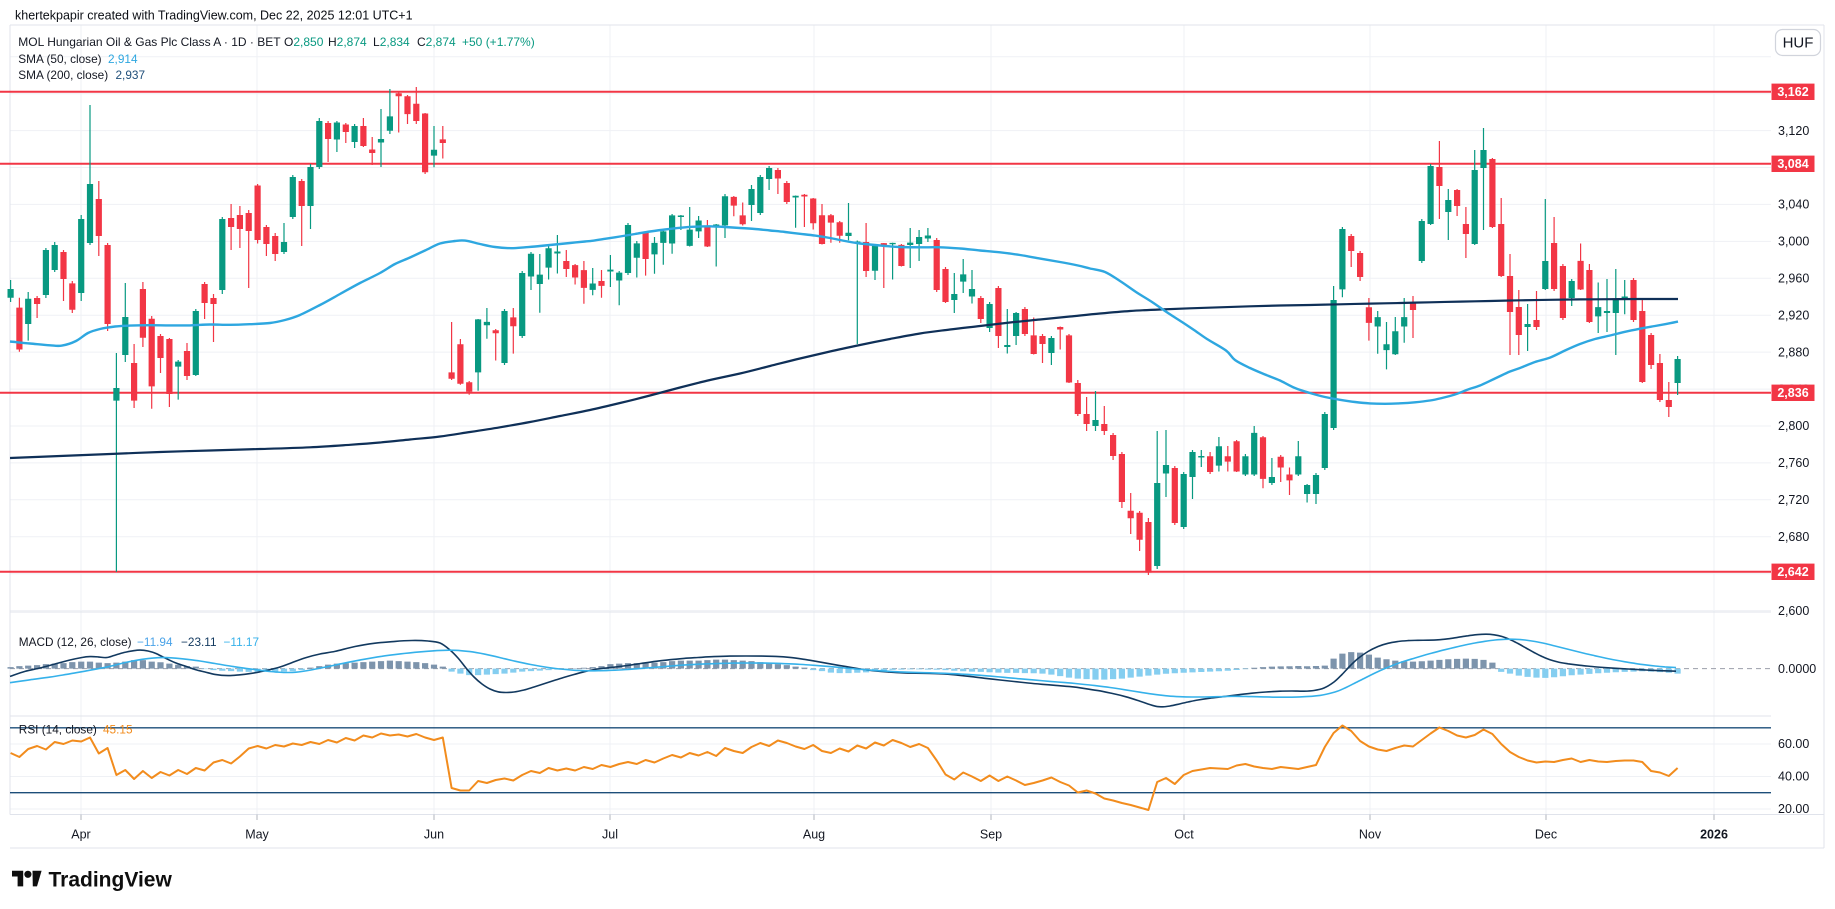  What do you see at coordinates (434, 835) in the screenshot?
I see `svg-text: Jun` at bounding box center [434, 835].